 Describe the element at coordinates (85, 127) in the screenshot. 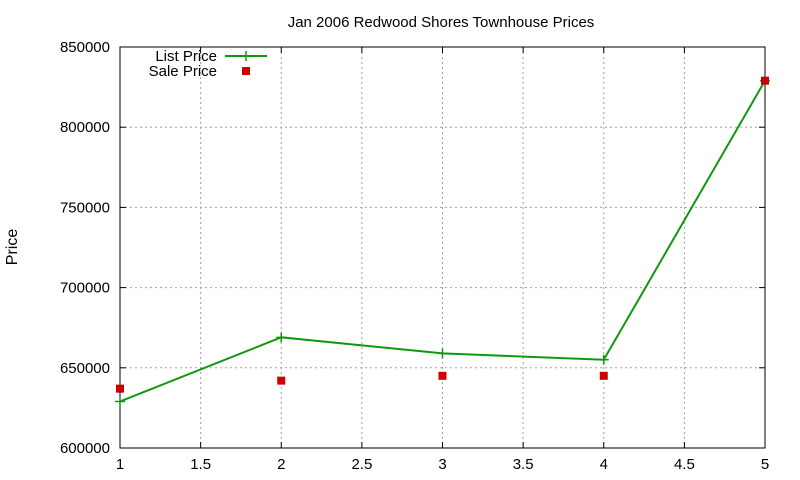

I see `y-tick-label: 800000` at that location.